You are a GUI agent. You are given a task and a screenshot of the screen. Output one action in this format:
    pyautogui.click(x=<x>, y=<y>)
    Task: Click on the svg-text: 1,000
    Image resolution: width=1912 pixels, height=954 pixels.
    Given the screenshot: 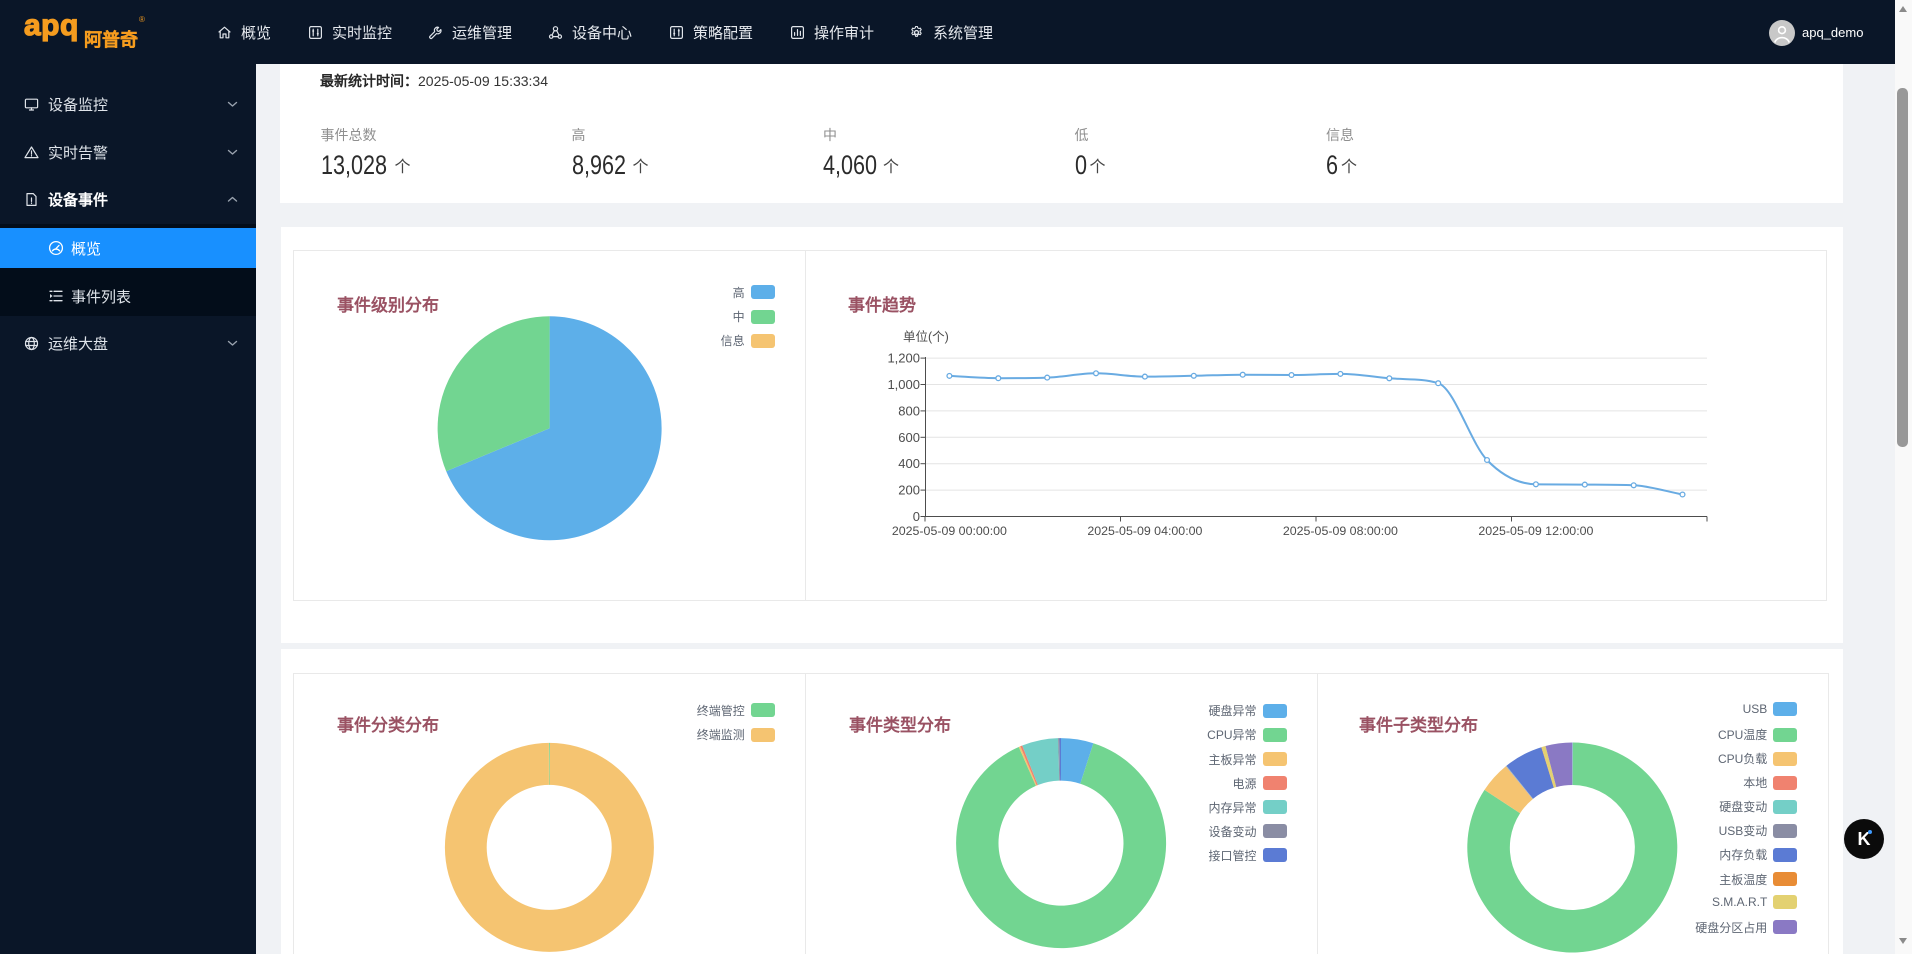 What is the action you would take?
    pyautogui.click(x=903, y=384)
    